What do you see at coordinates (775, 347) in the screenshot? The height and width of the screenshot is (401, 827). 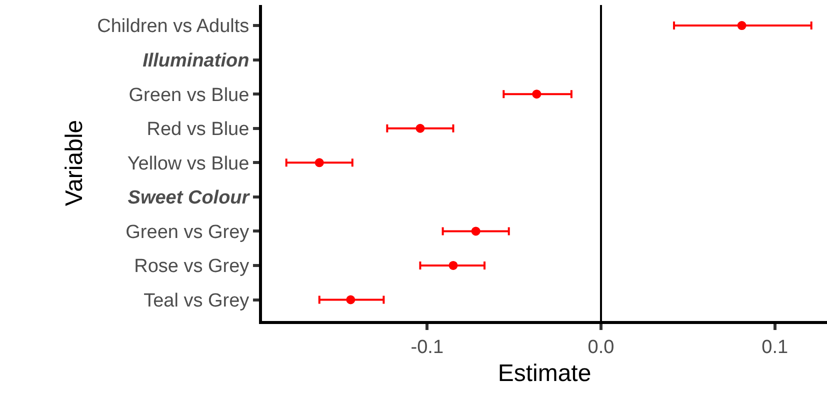 I see `x-tick-label: 0.1` at bounding box center [775, 347].